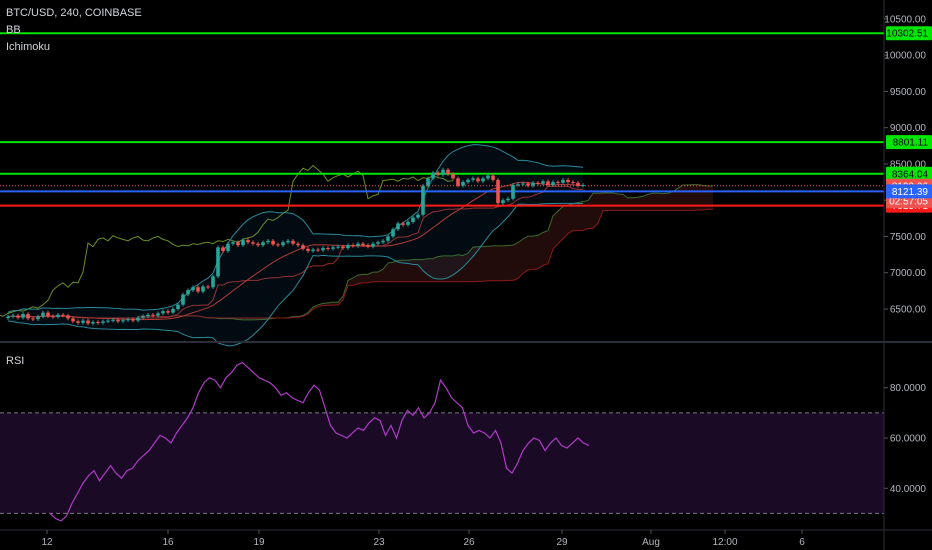 This screenshot has height=550, width=932. I want to click on price-tick-label: 8500.00, so click(908, 164).